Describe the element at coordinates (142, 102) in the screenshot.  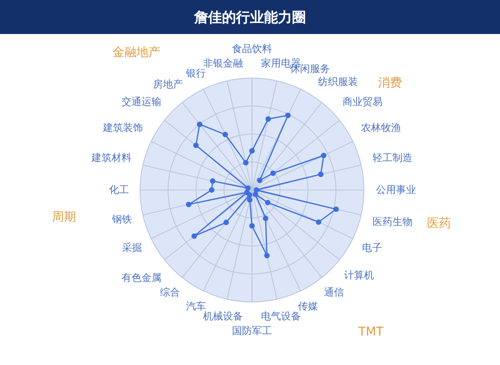
I see `spoke-label: 交通运输` at that location.